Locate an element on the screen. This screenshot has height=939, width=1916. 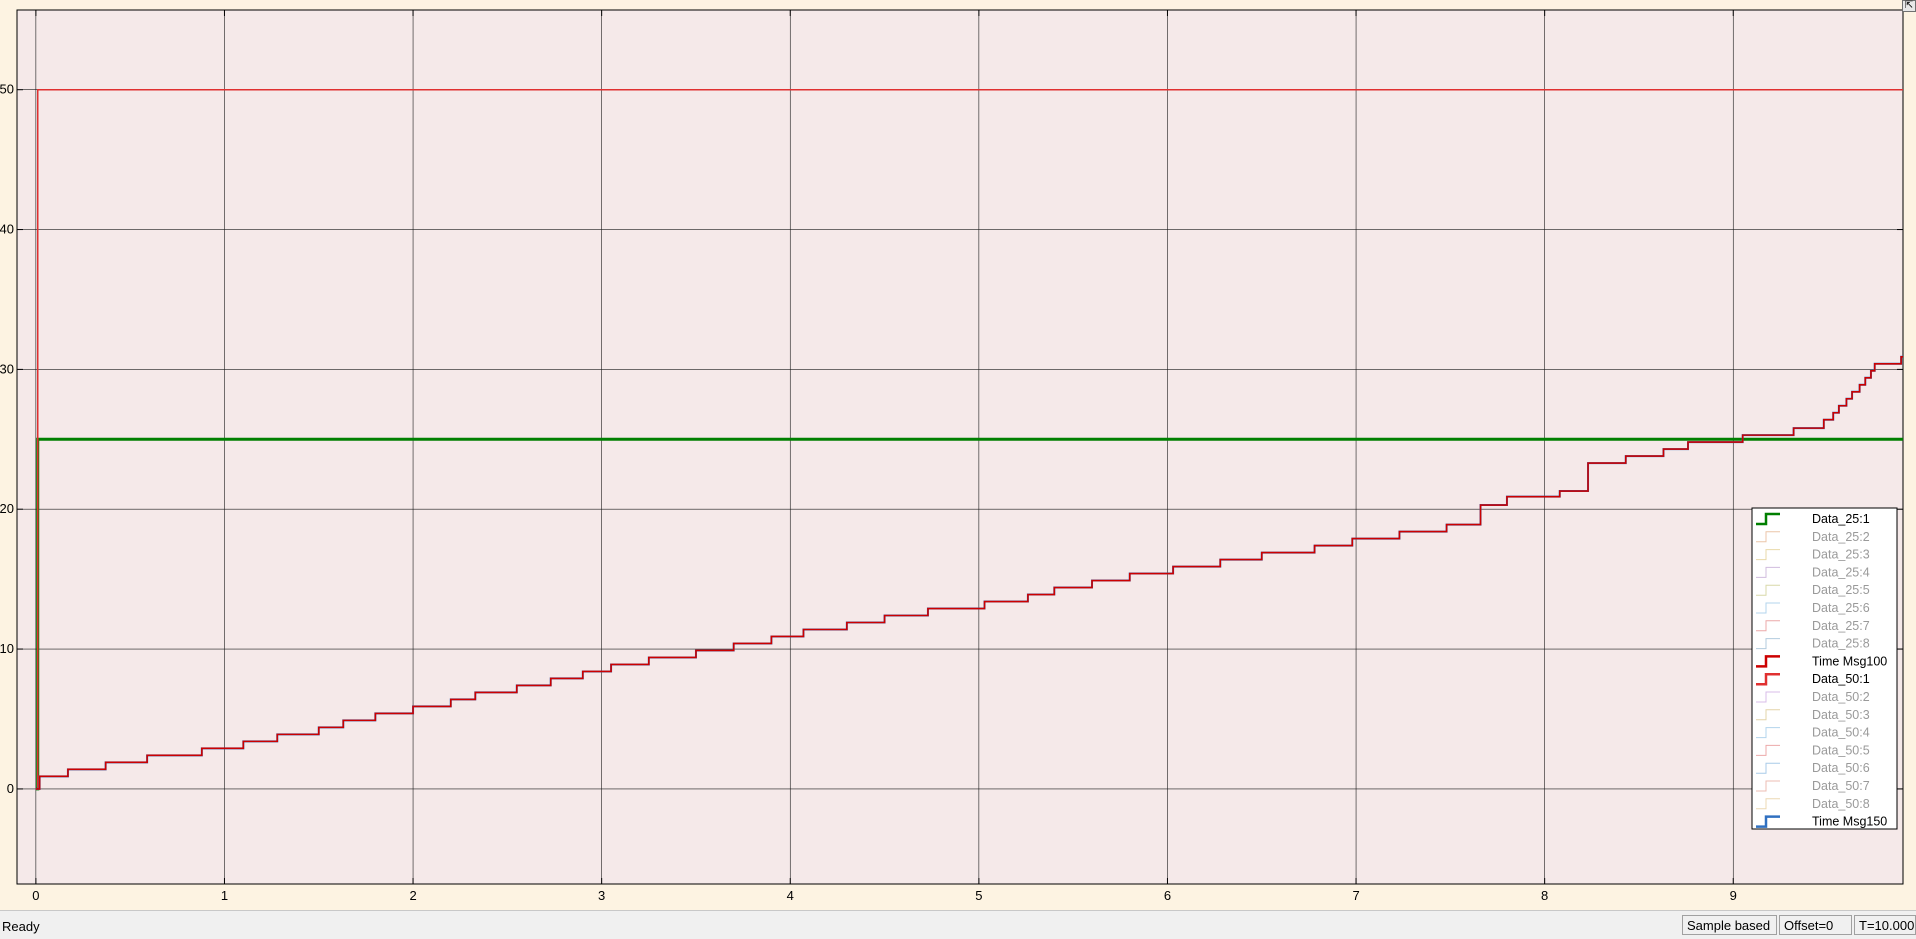
legend-label: Time Msg150 is located at coordinates (1849, 822).